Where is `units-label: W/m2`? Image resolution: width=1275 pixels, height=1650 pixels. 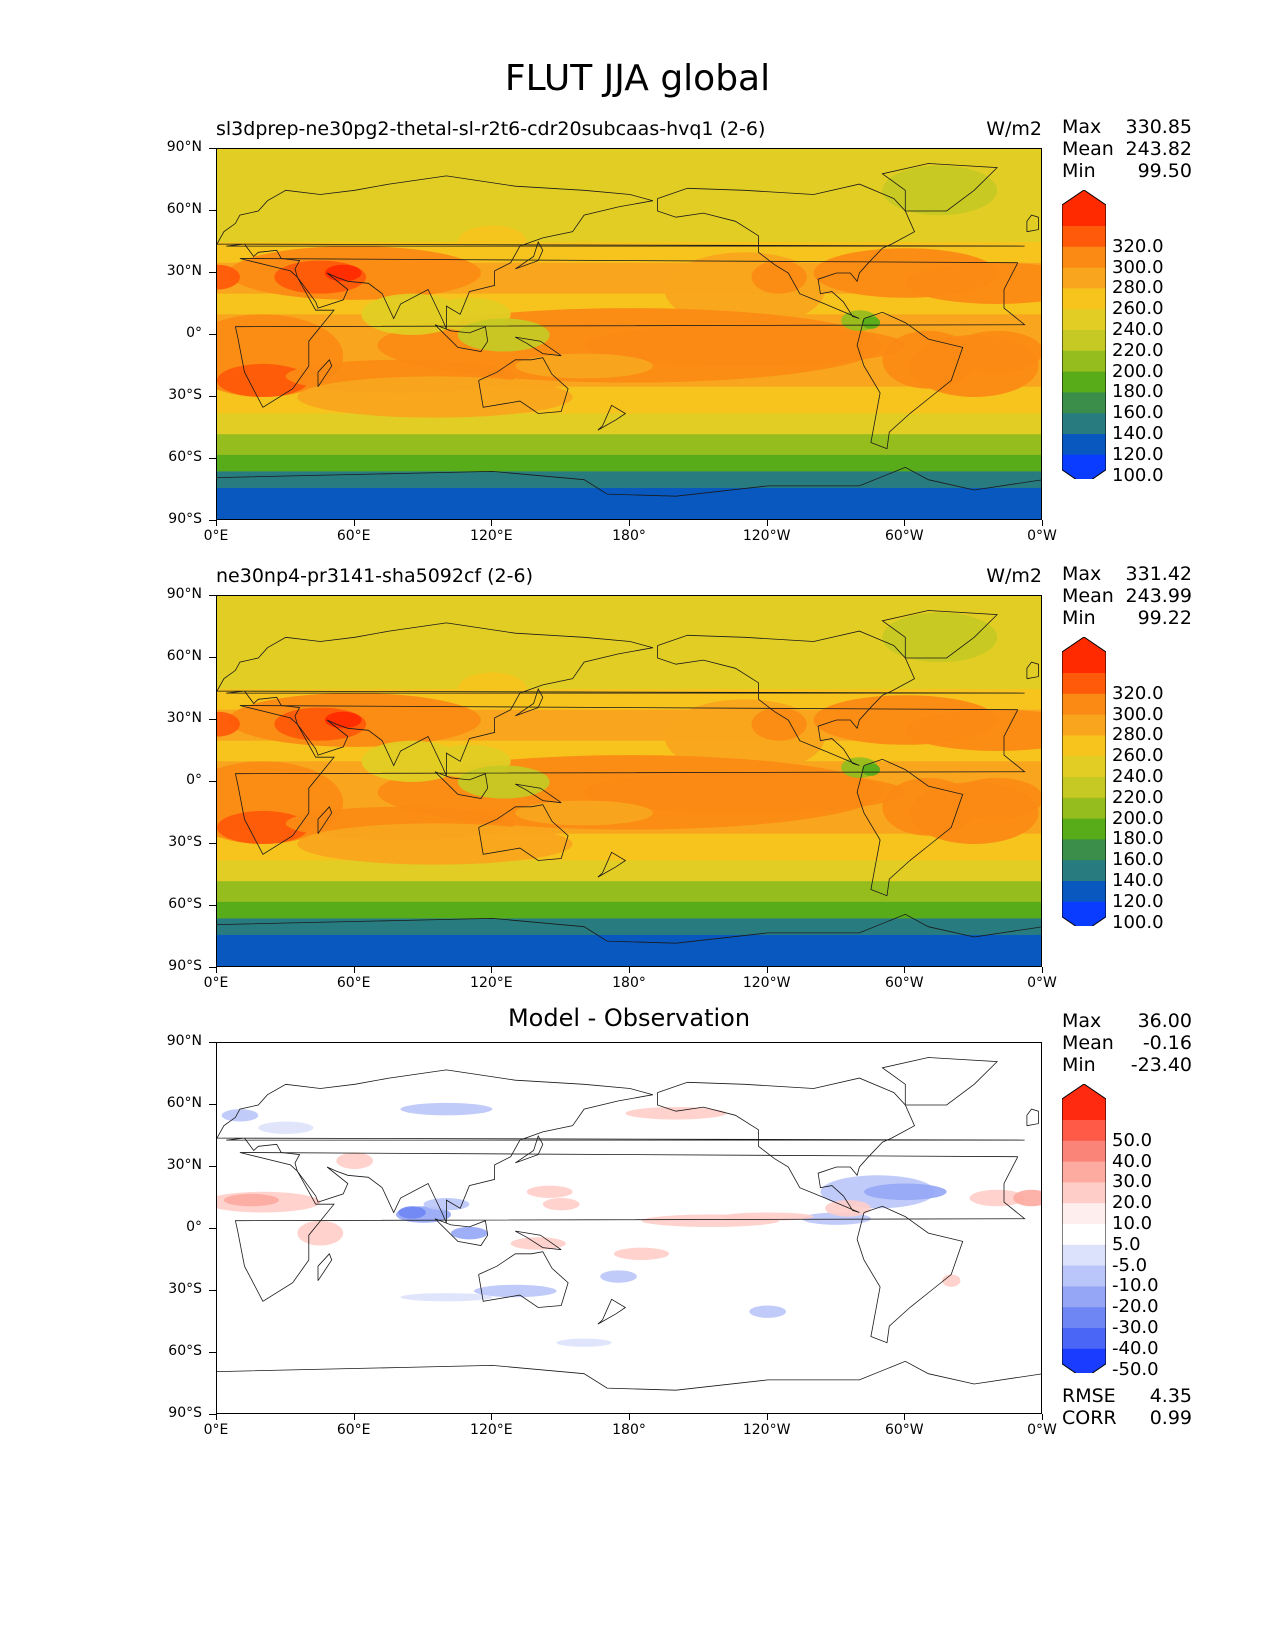
units-label: W/m2 is located at coordinates (1014, 576).